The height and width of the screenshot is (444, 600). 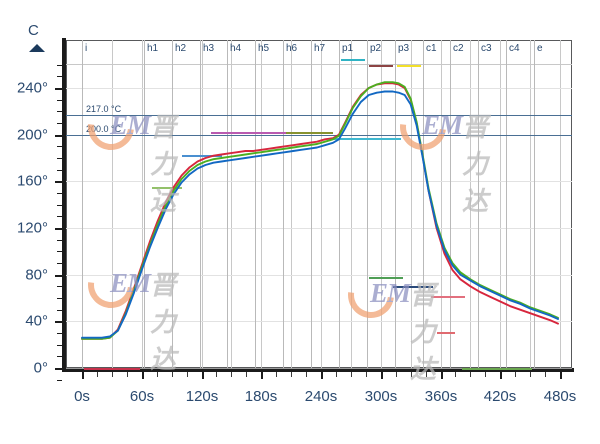 What do you see at coordinates (376, 48) in the screenshot?
I see `zone-label-p2: p2` at bounding box center [376, 48].